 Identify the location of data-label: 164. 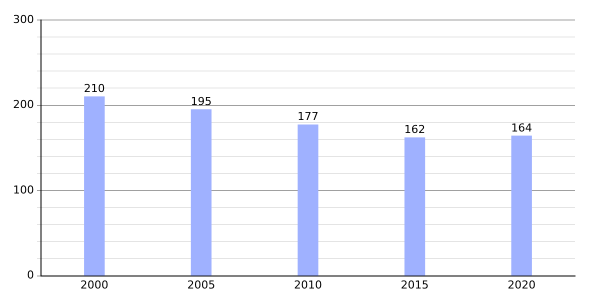
(521, 127).